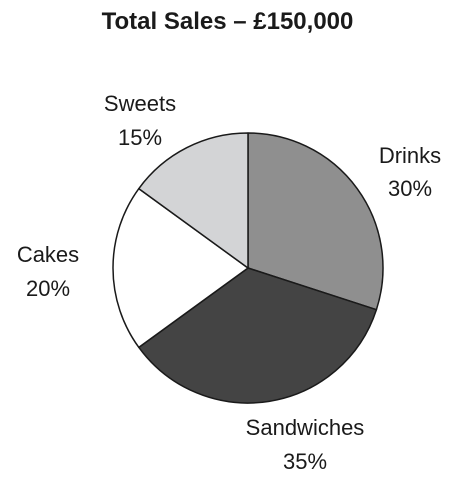  I want to click on slice-percent-sandwiches: 35%, so click(305, 461).